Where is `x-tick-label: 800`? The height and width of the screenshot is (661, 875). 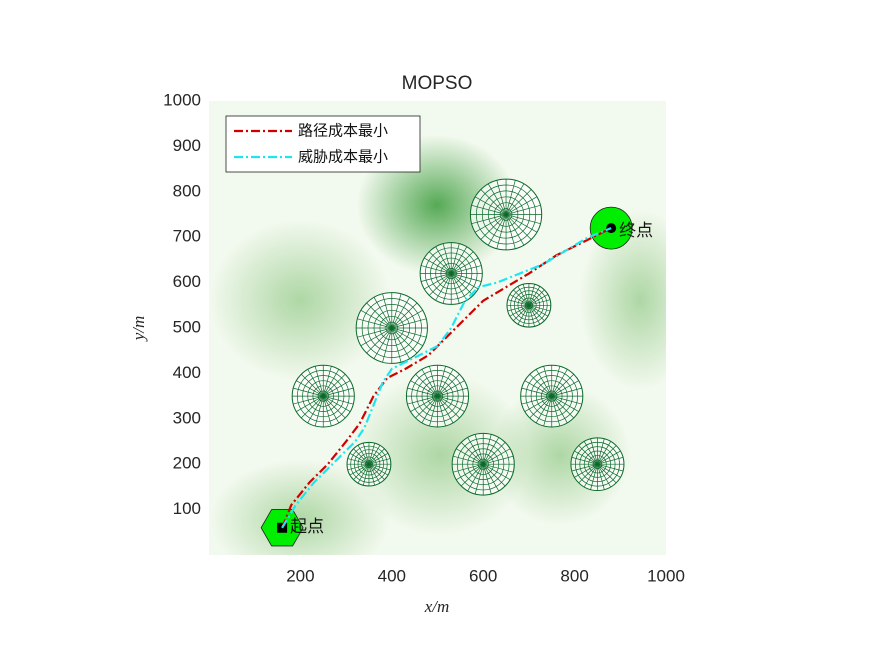 x-tick-label: 800 is located at coordinates (574, 575).